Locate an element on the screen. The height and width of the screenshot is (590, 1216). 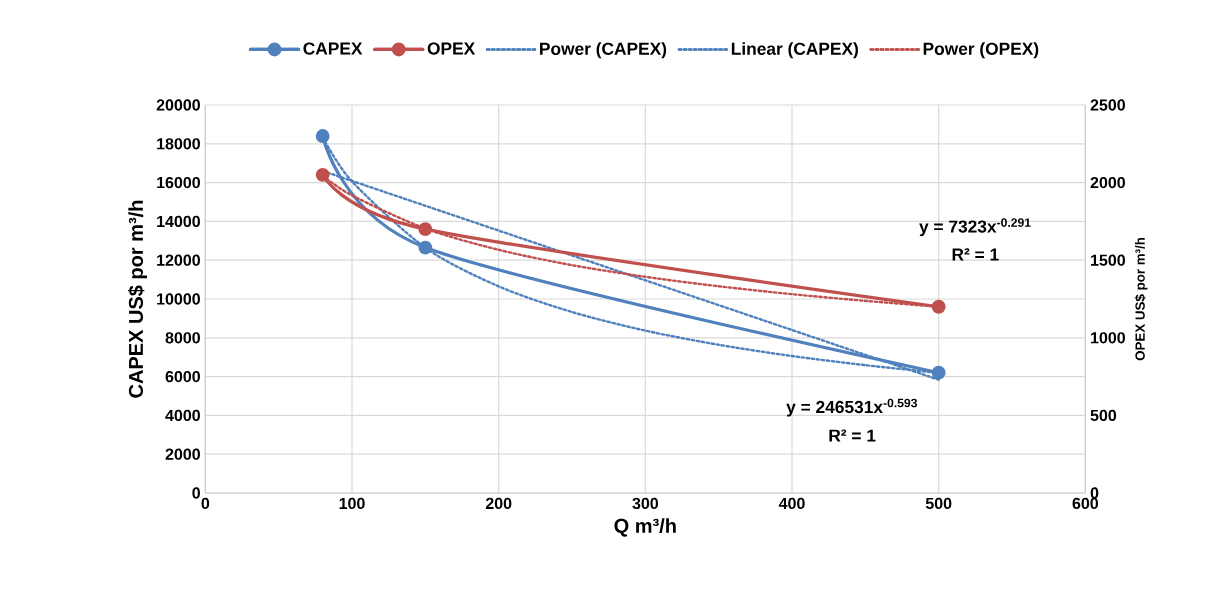
y2-tick-label: 1500 is located at coordinates (1108, 260).